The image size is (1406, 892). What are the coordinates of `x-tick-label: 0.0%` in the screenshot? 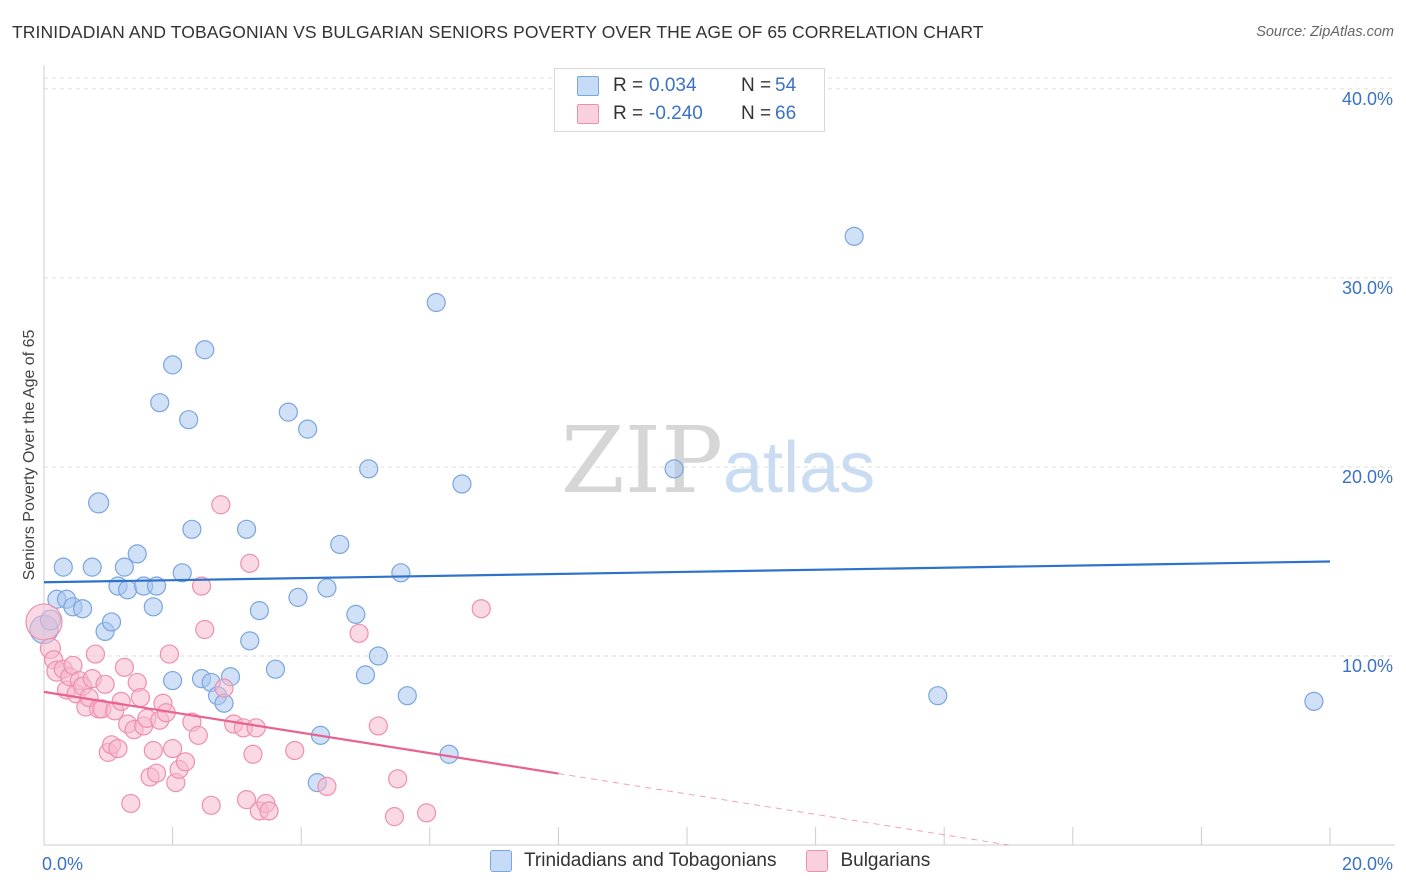 It's located at (62, 864).